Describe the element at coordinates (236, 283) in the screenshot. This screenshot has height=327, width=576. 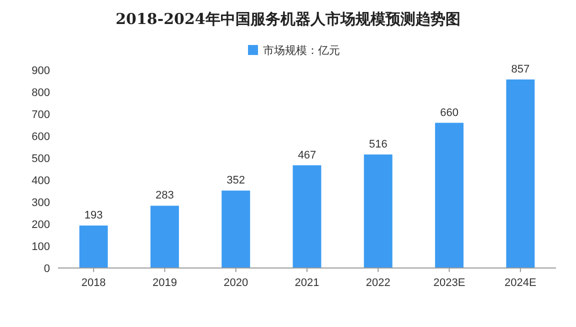
I see `x-tick-label: 2020` at that location.